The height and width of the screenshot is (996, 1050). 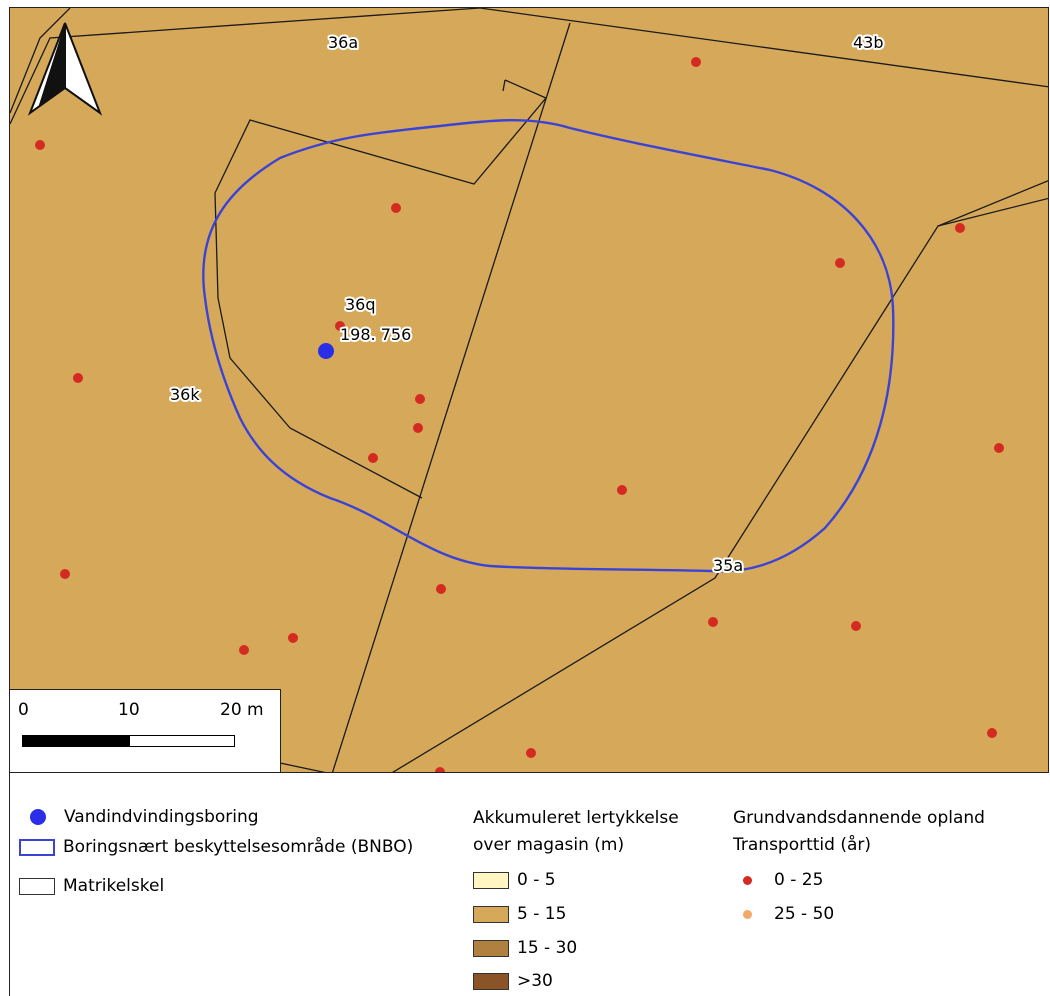 I want to click on scale-segment-black, so click(x=76, y=741).